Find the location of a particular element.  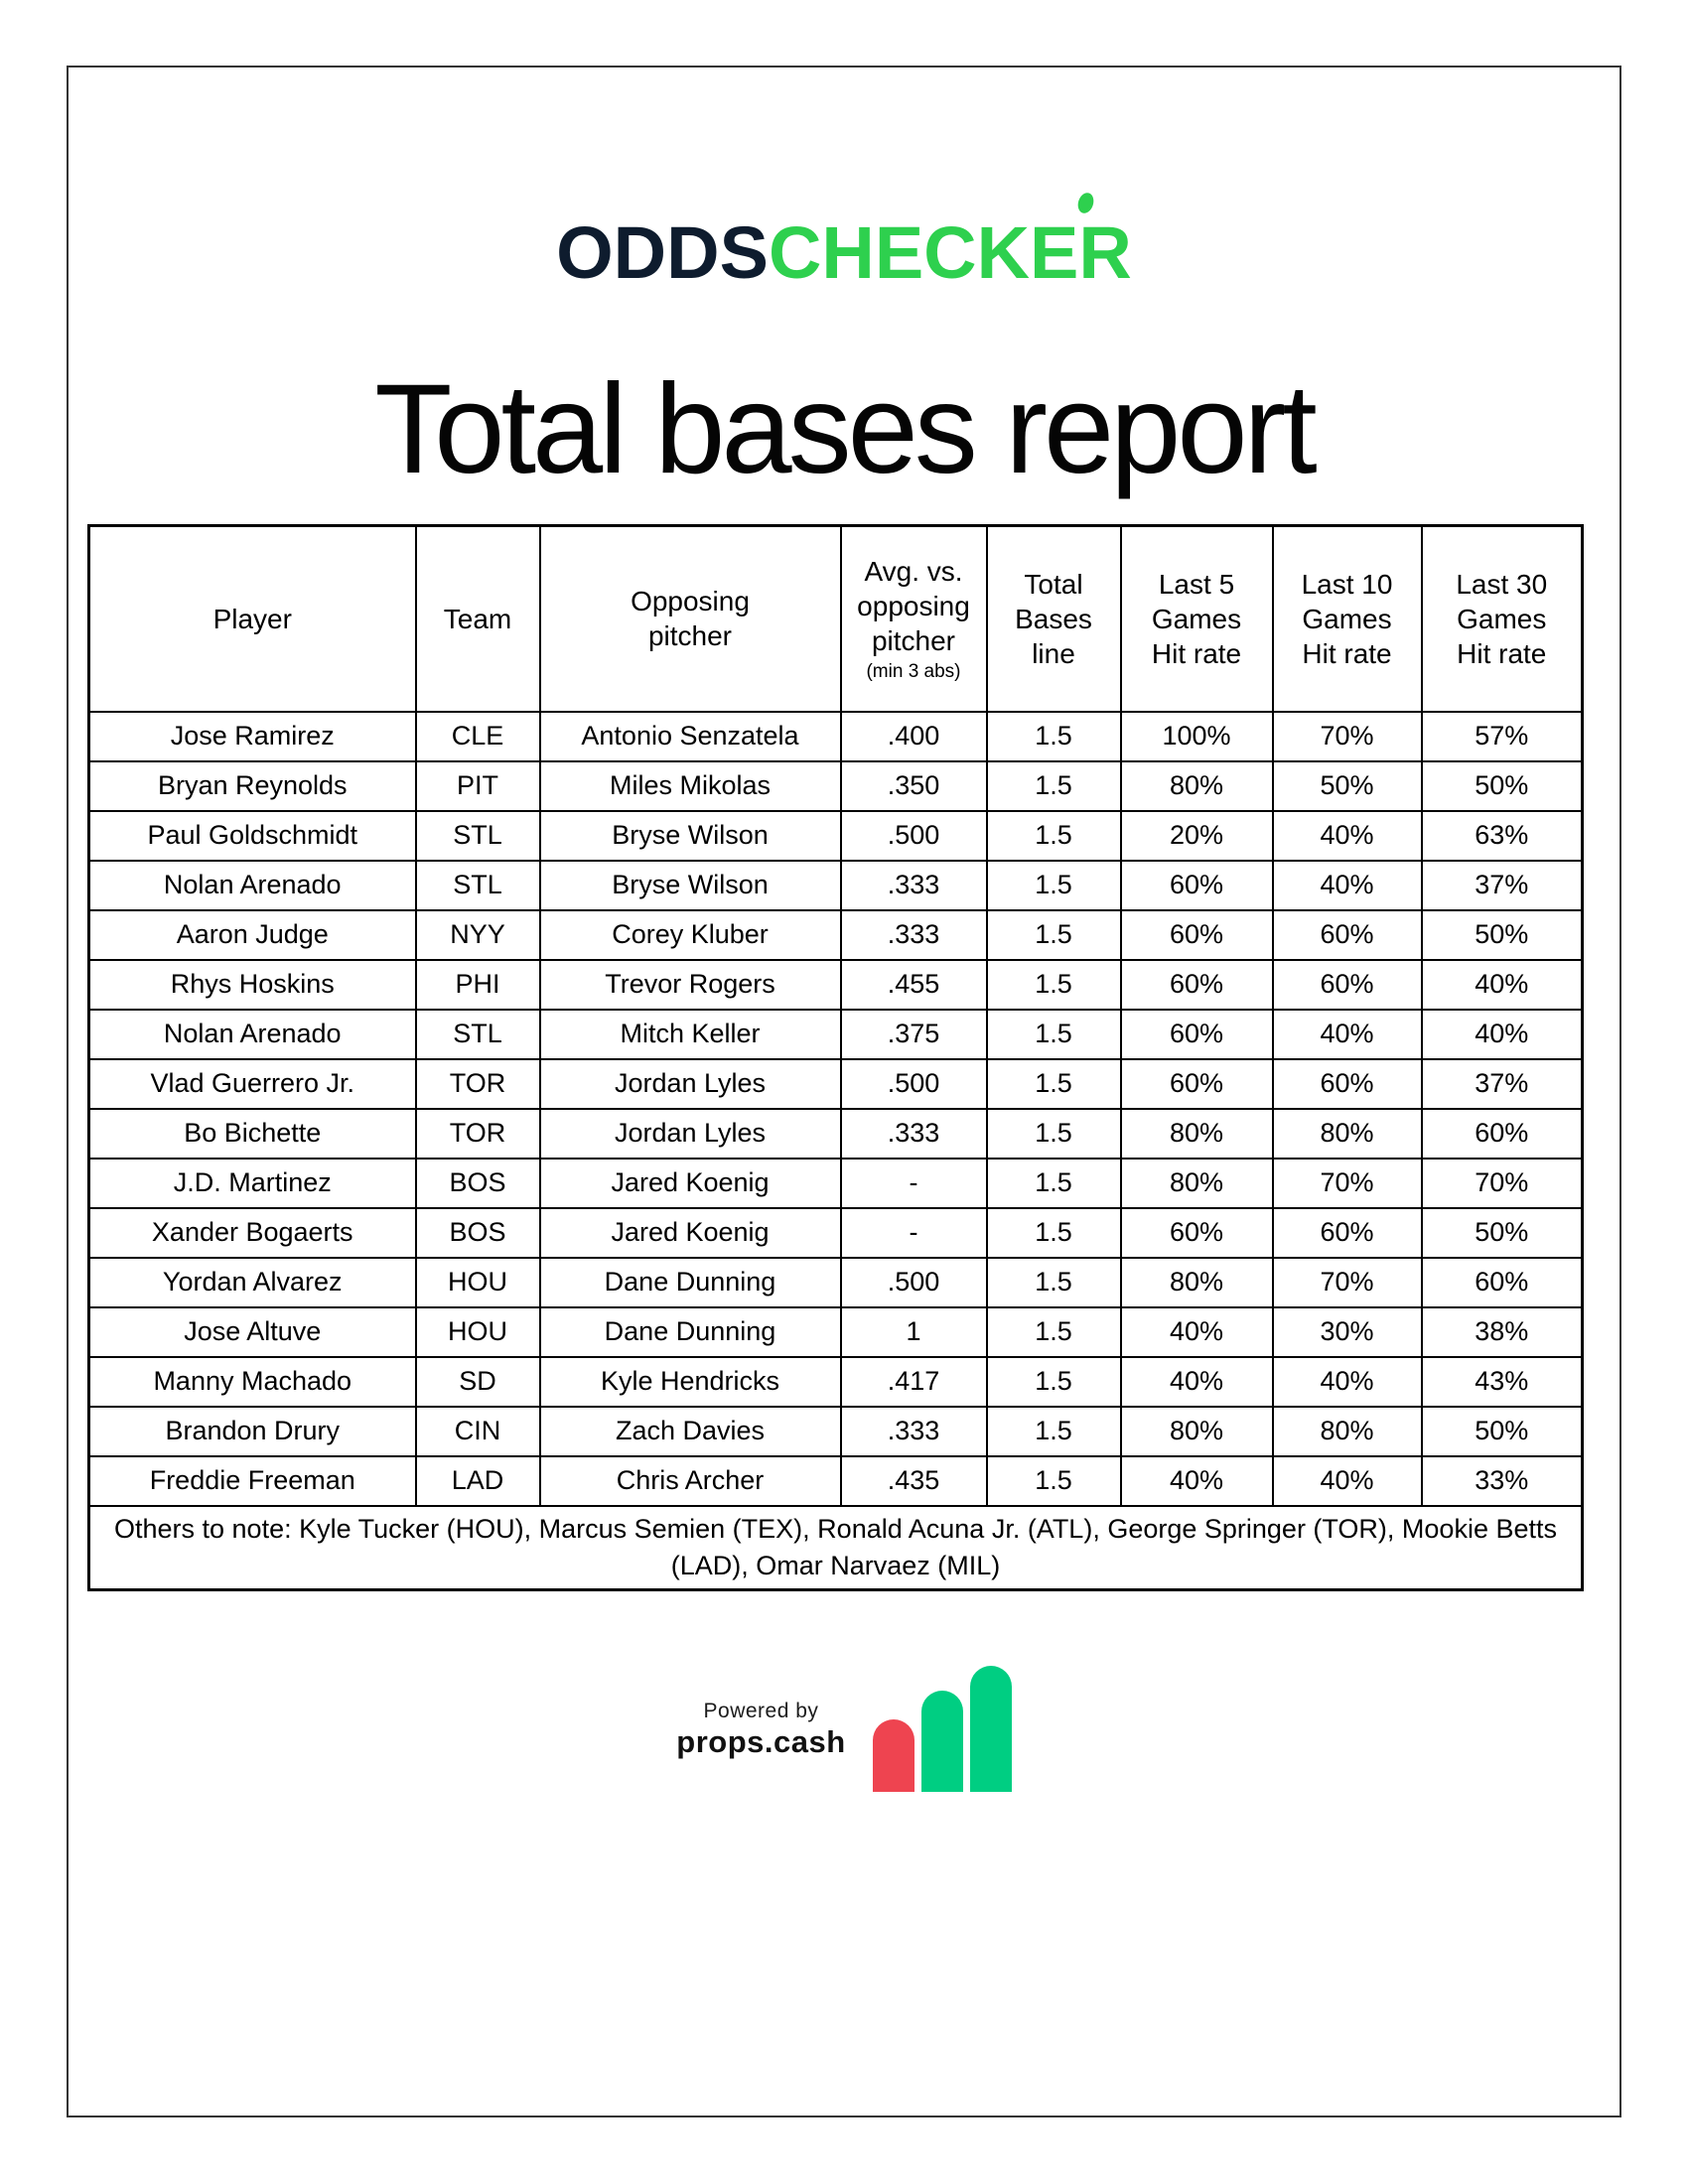

powered-by: Powered by props.cash is located at coordinates (844, 1729).